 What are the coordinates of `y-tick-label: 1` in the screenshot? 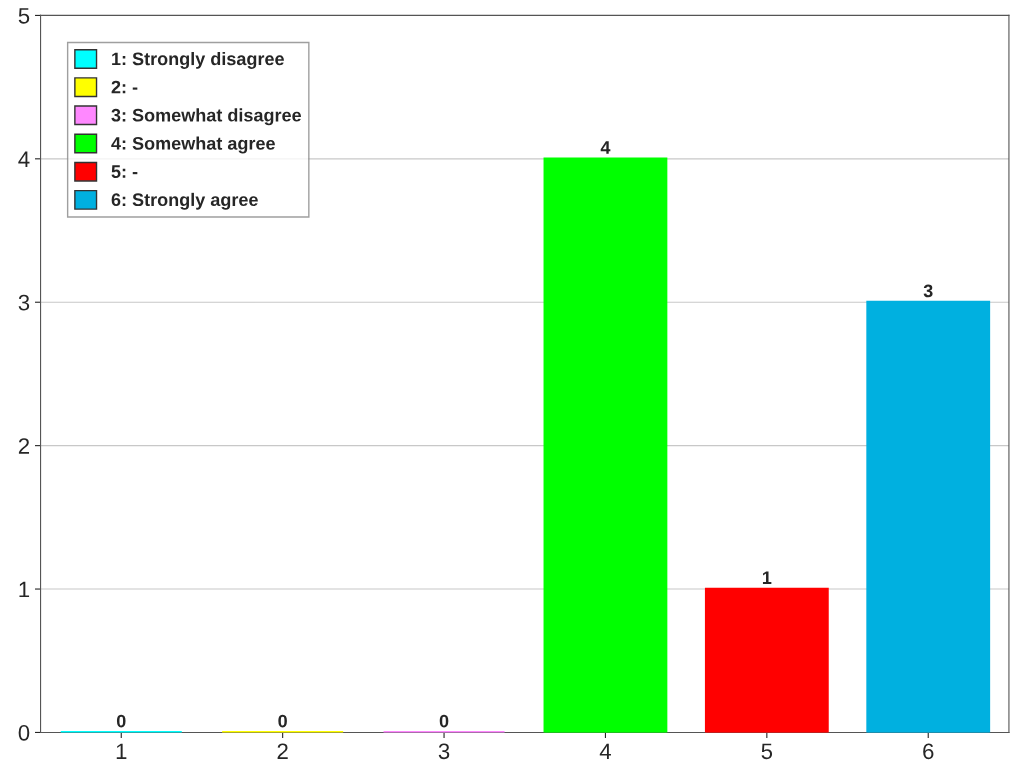 It's located at (24, 589).